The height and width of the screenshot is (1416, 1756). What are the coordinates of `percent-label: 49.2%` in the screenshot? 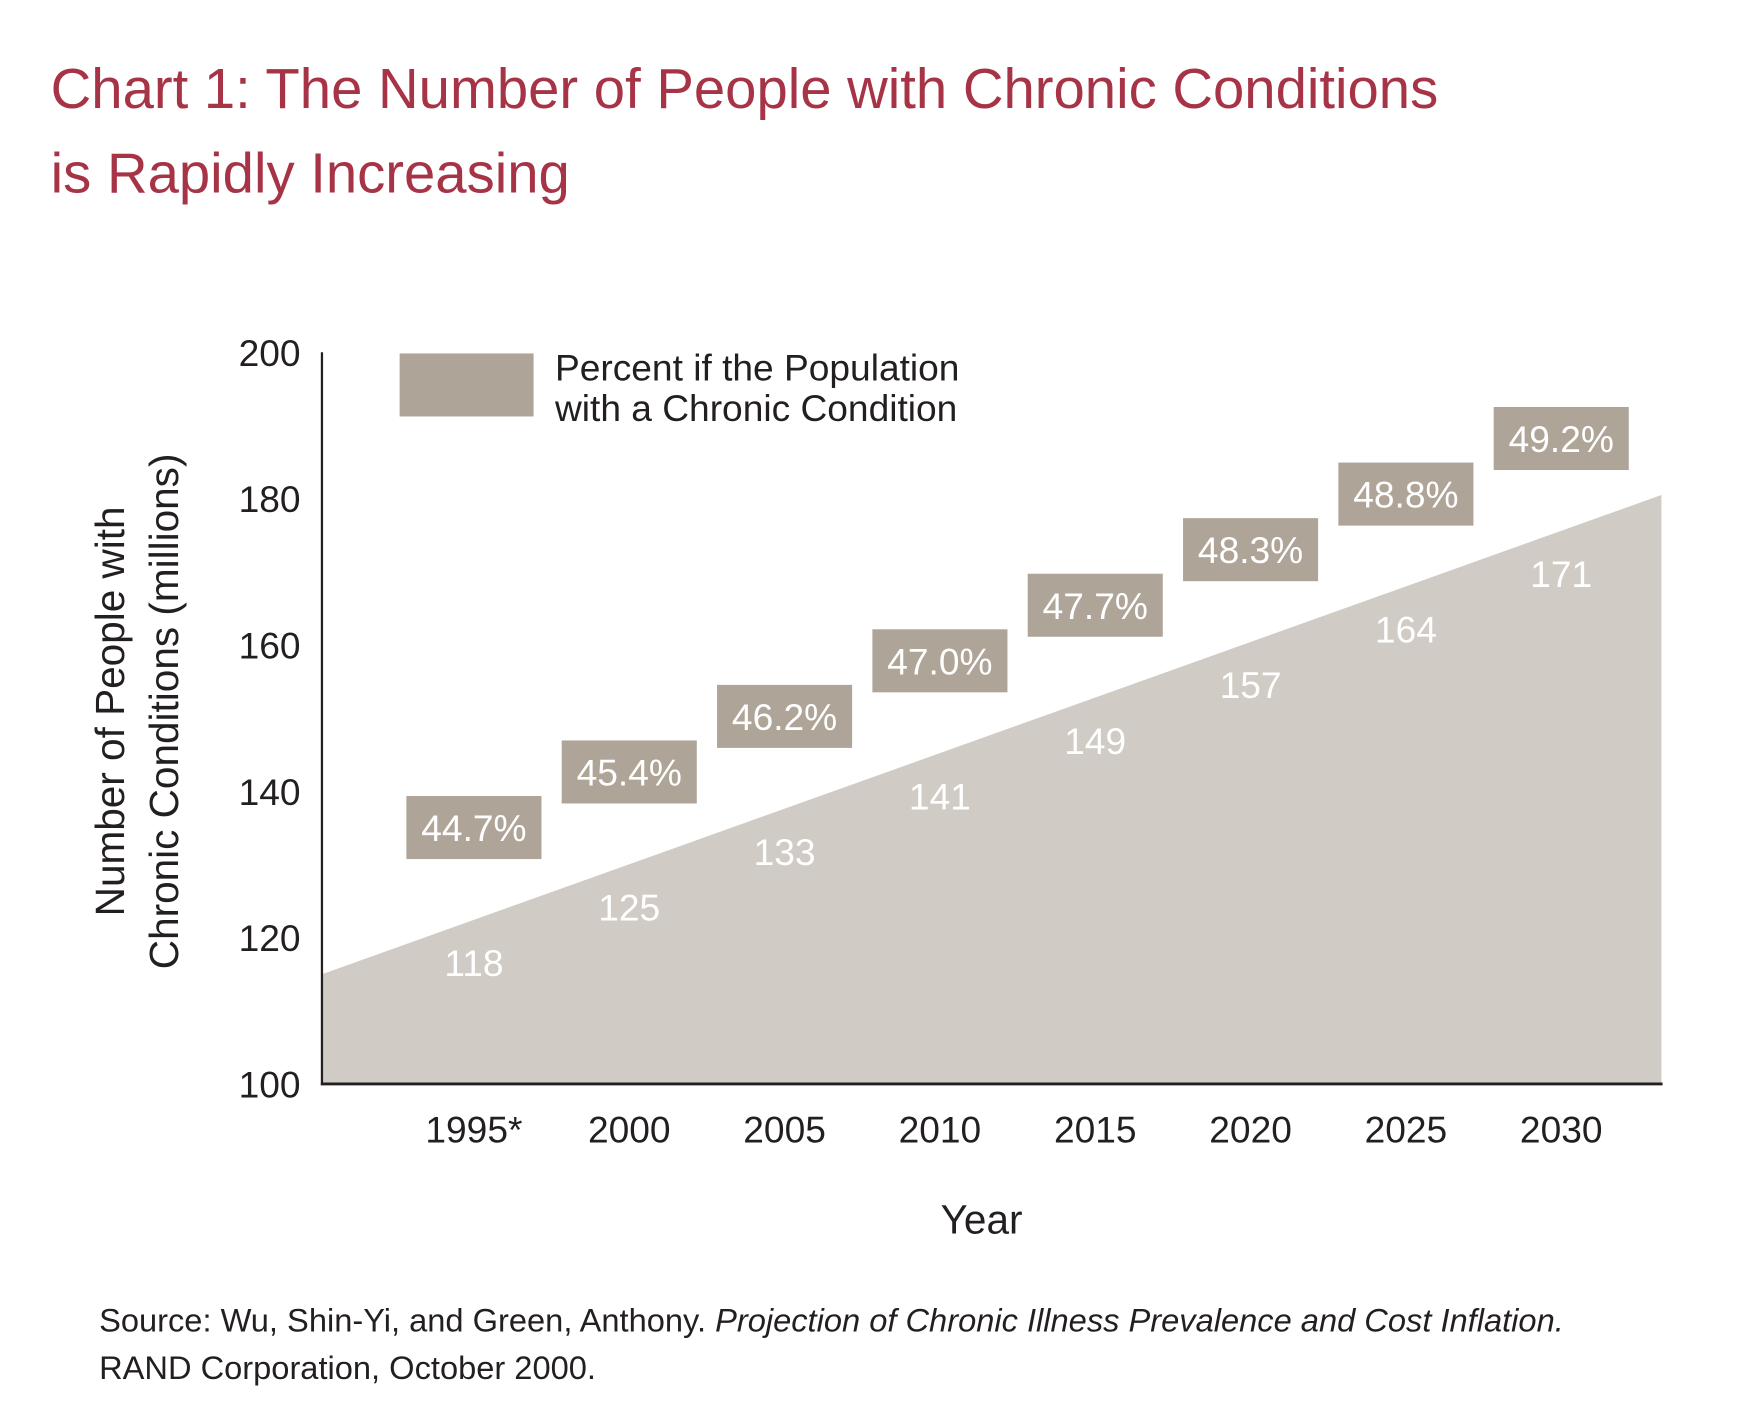 It's located at (1561, 439).